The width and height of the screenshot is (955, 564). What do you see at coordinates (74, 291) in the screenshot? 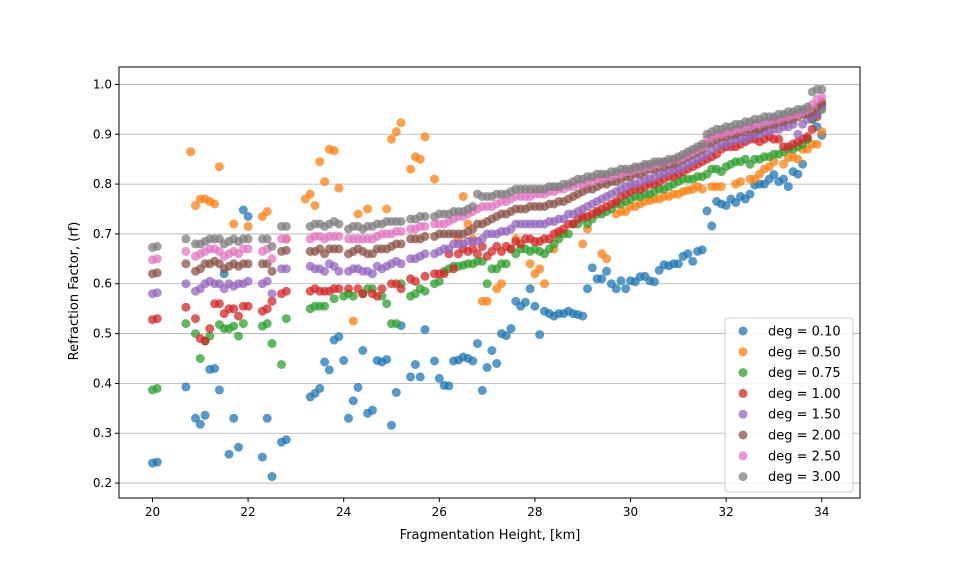
I see `y-axis-label: Refraction Factor, (rf)` at bounding box center [74, 291].